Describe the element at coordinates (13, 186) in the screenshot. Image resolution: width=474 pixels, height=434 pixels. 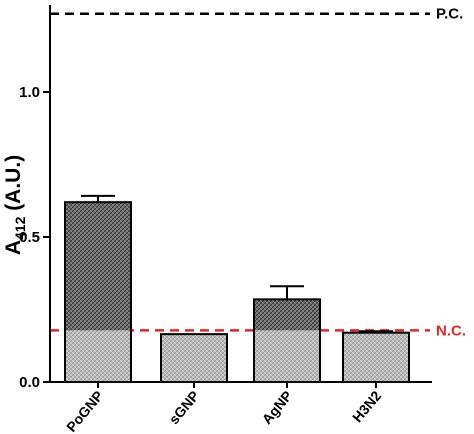
I see `y-axis-label-unit: (A.U.)` at that location.